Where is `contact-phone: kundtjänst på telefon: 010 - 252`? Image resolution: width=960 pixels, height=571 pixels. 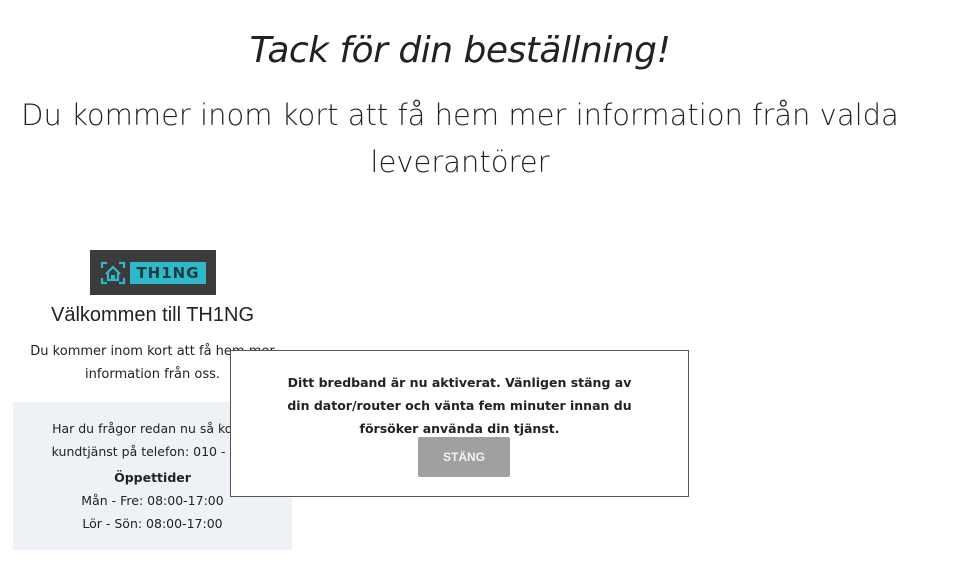
contact-phone: kundtjänst på telefon: 010 - 252 is located at coordinates (152, 451).